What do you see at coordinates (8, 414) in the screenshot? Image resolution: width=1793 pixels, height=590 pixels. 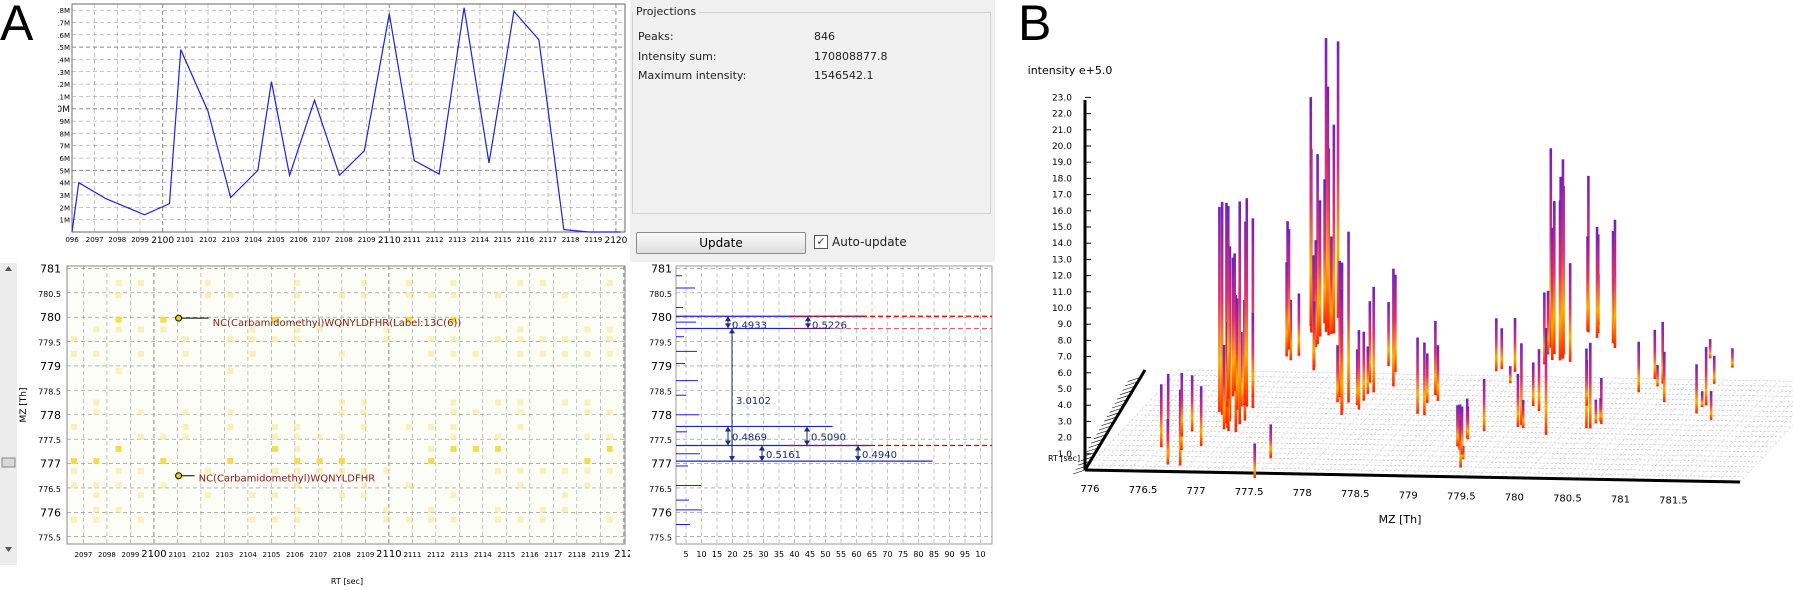 I see `map-vertical-scrollbar` at bounding box center [8, 414].